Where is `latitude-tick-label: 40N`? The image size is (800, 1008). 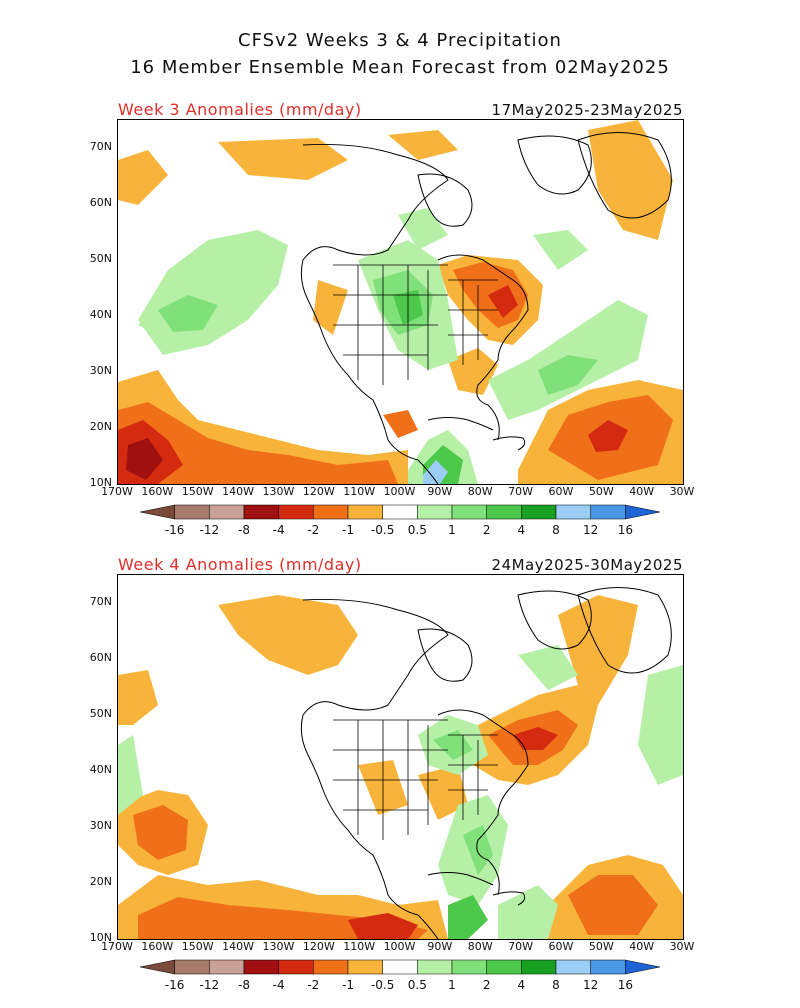 latitude-tick-label: 40N is located at coordinates (100, 769).